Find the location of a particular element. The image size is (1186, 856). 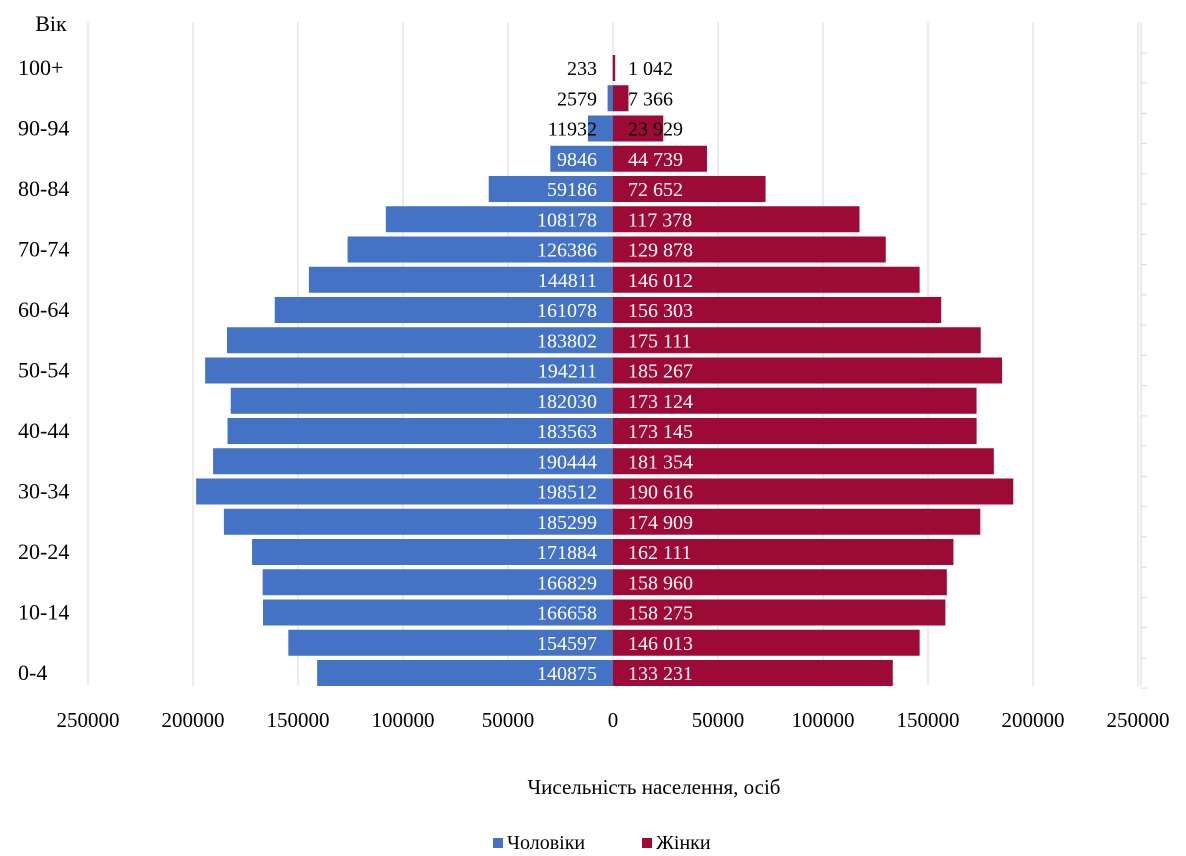

age-label-100+: 100+ is located at coordinates (40, 67).